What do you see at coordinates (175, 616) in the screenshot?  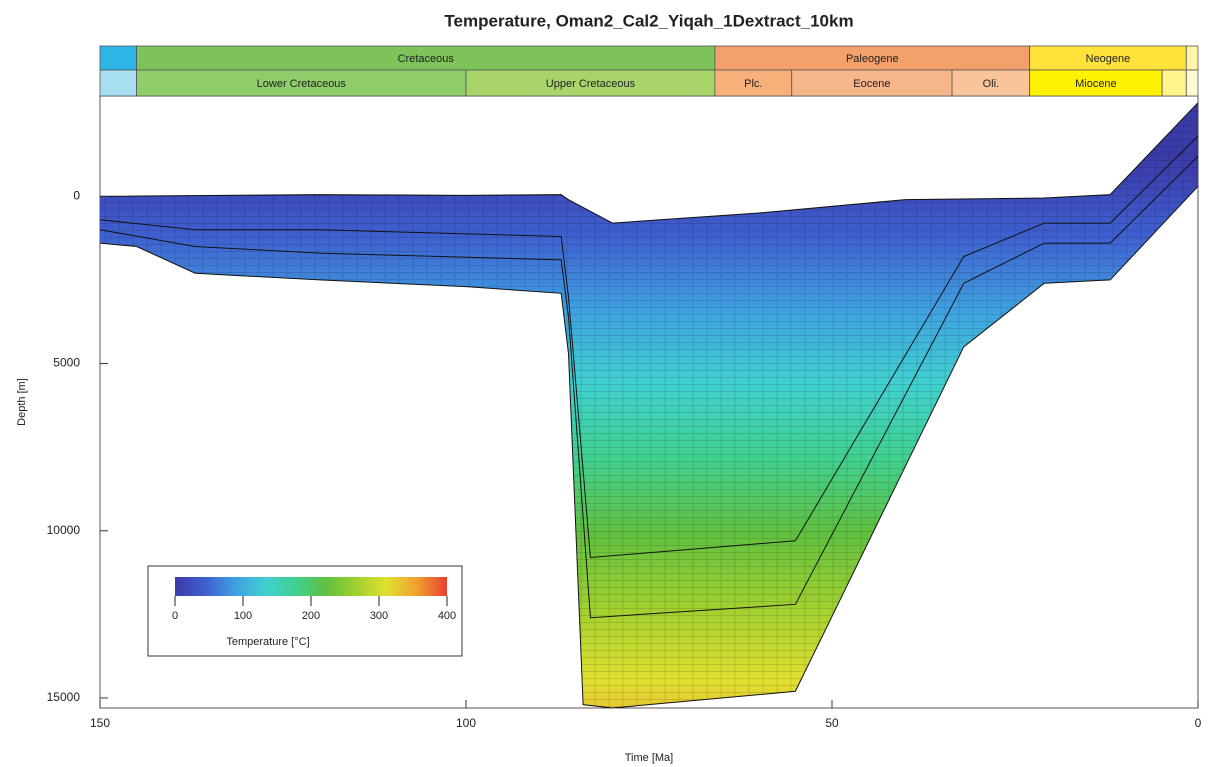 I see `colorbar-tick-label: 0` at bounding box center [175, 616].